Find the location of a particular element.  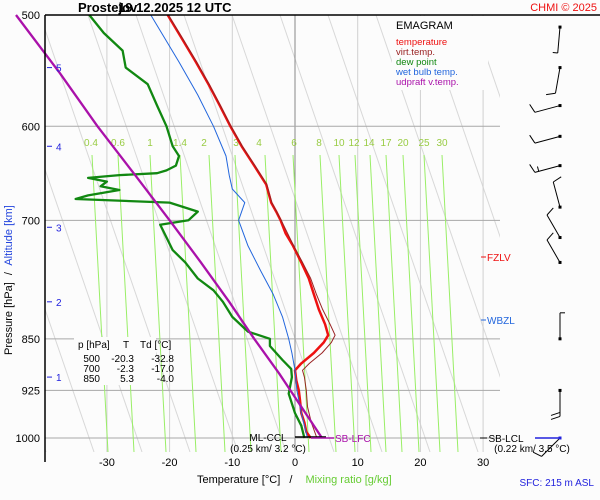

mixing-ratio-label: 1 is located at coordinates (150, 143).